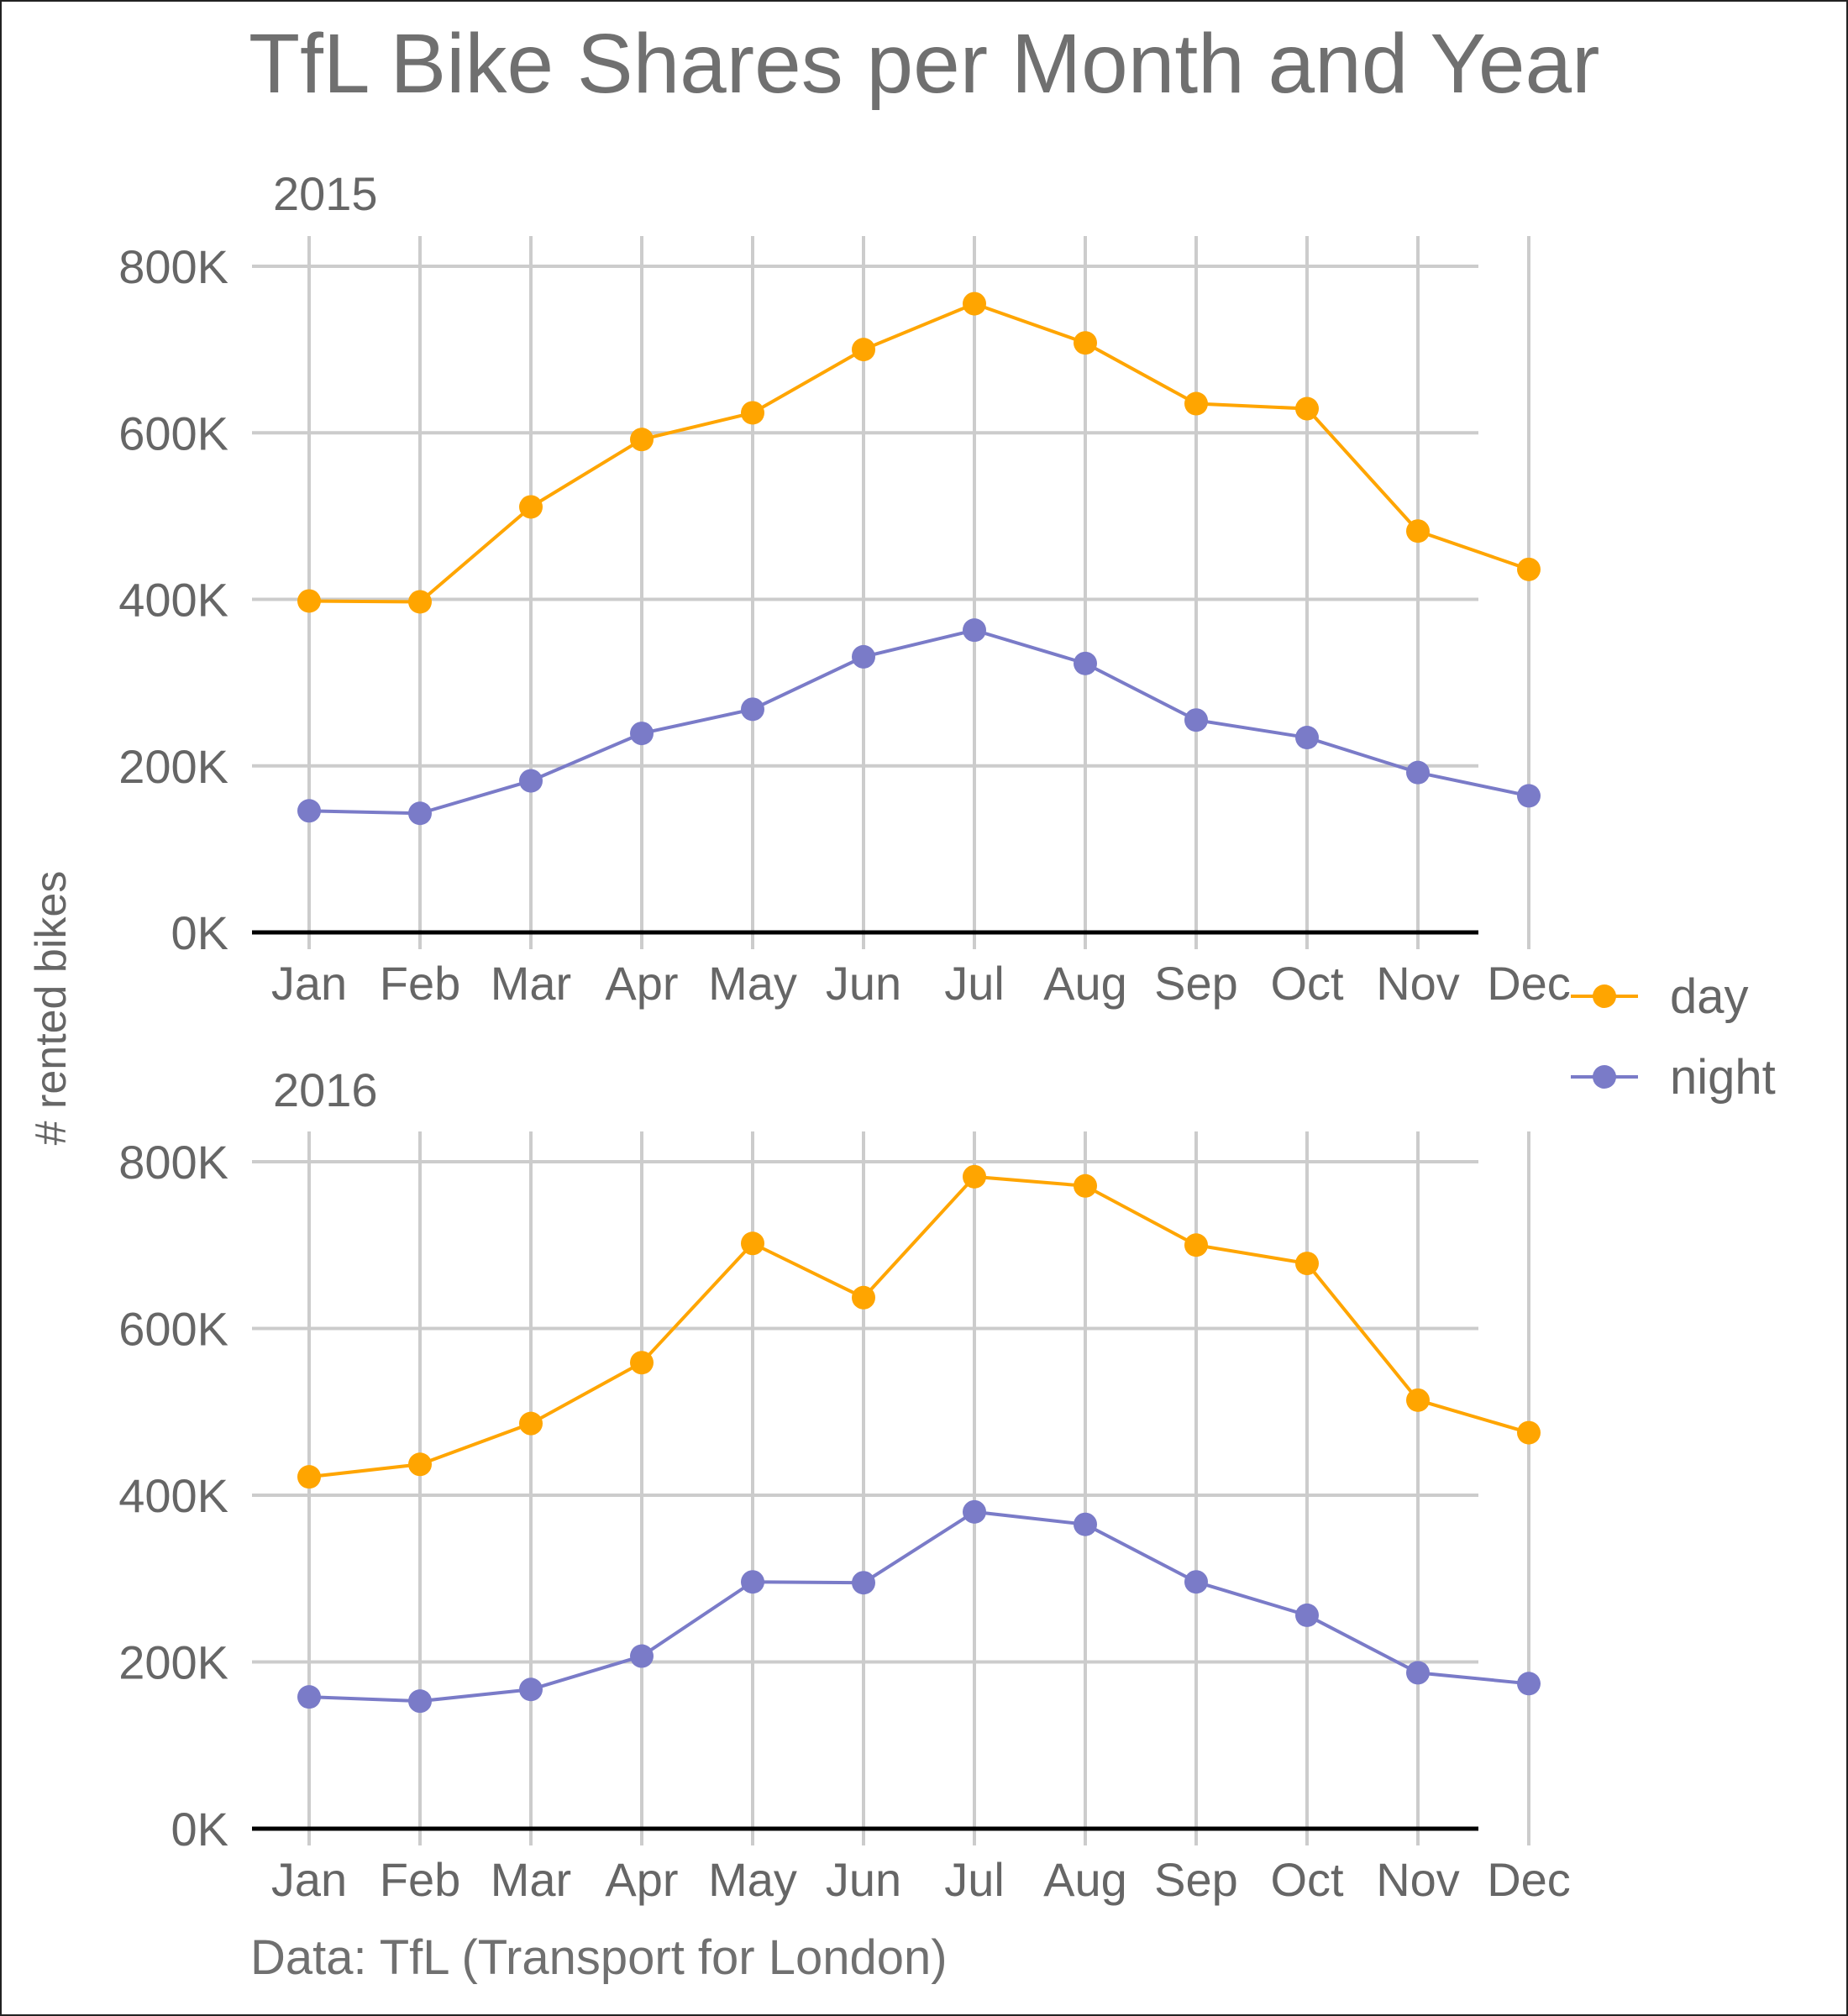  I want to click on panel-title: 2016, so click(325, 1089).